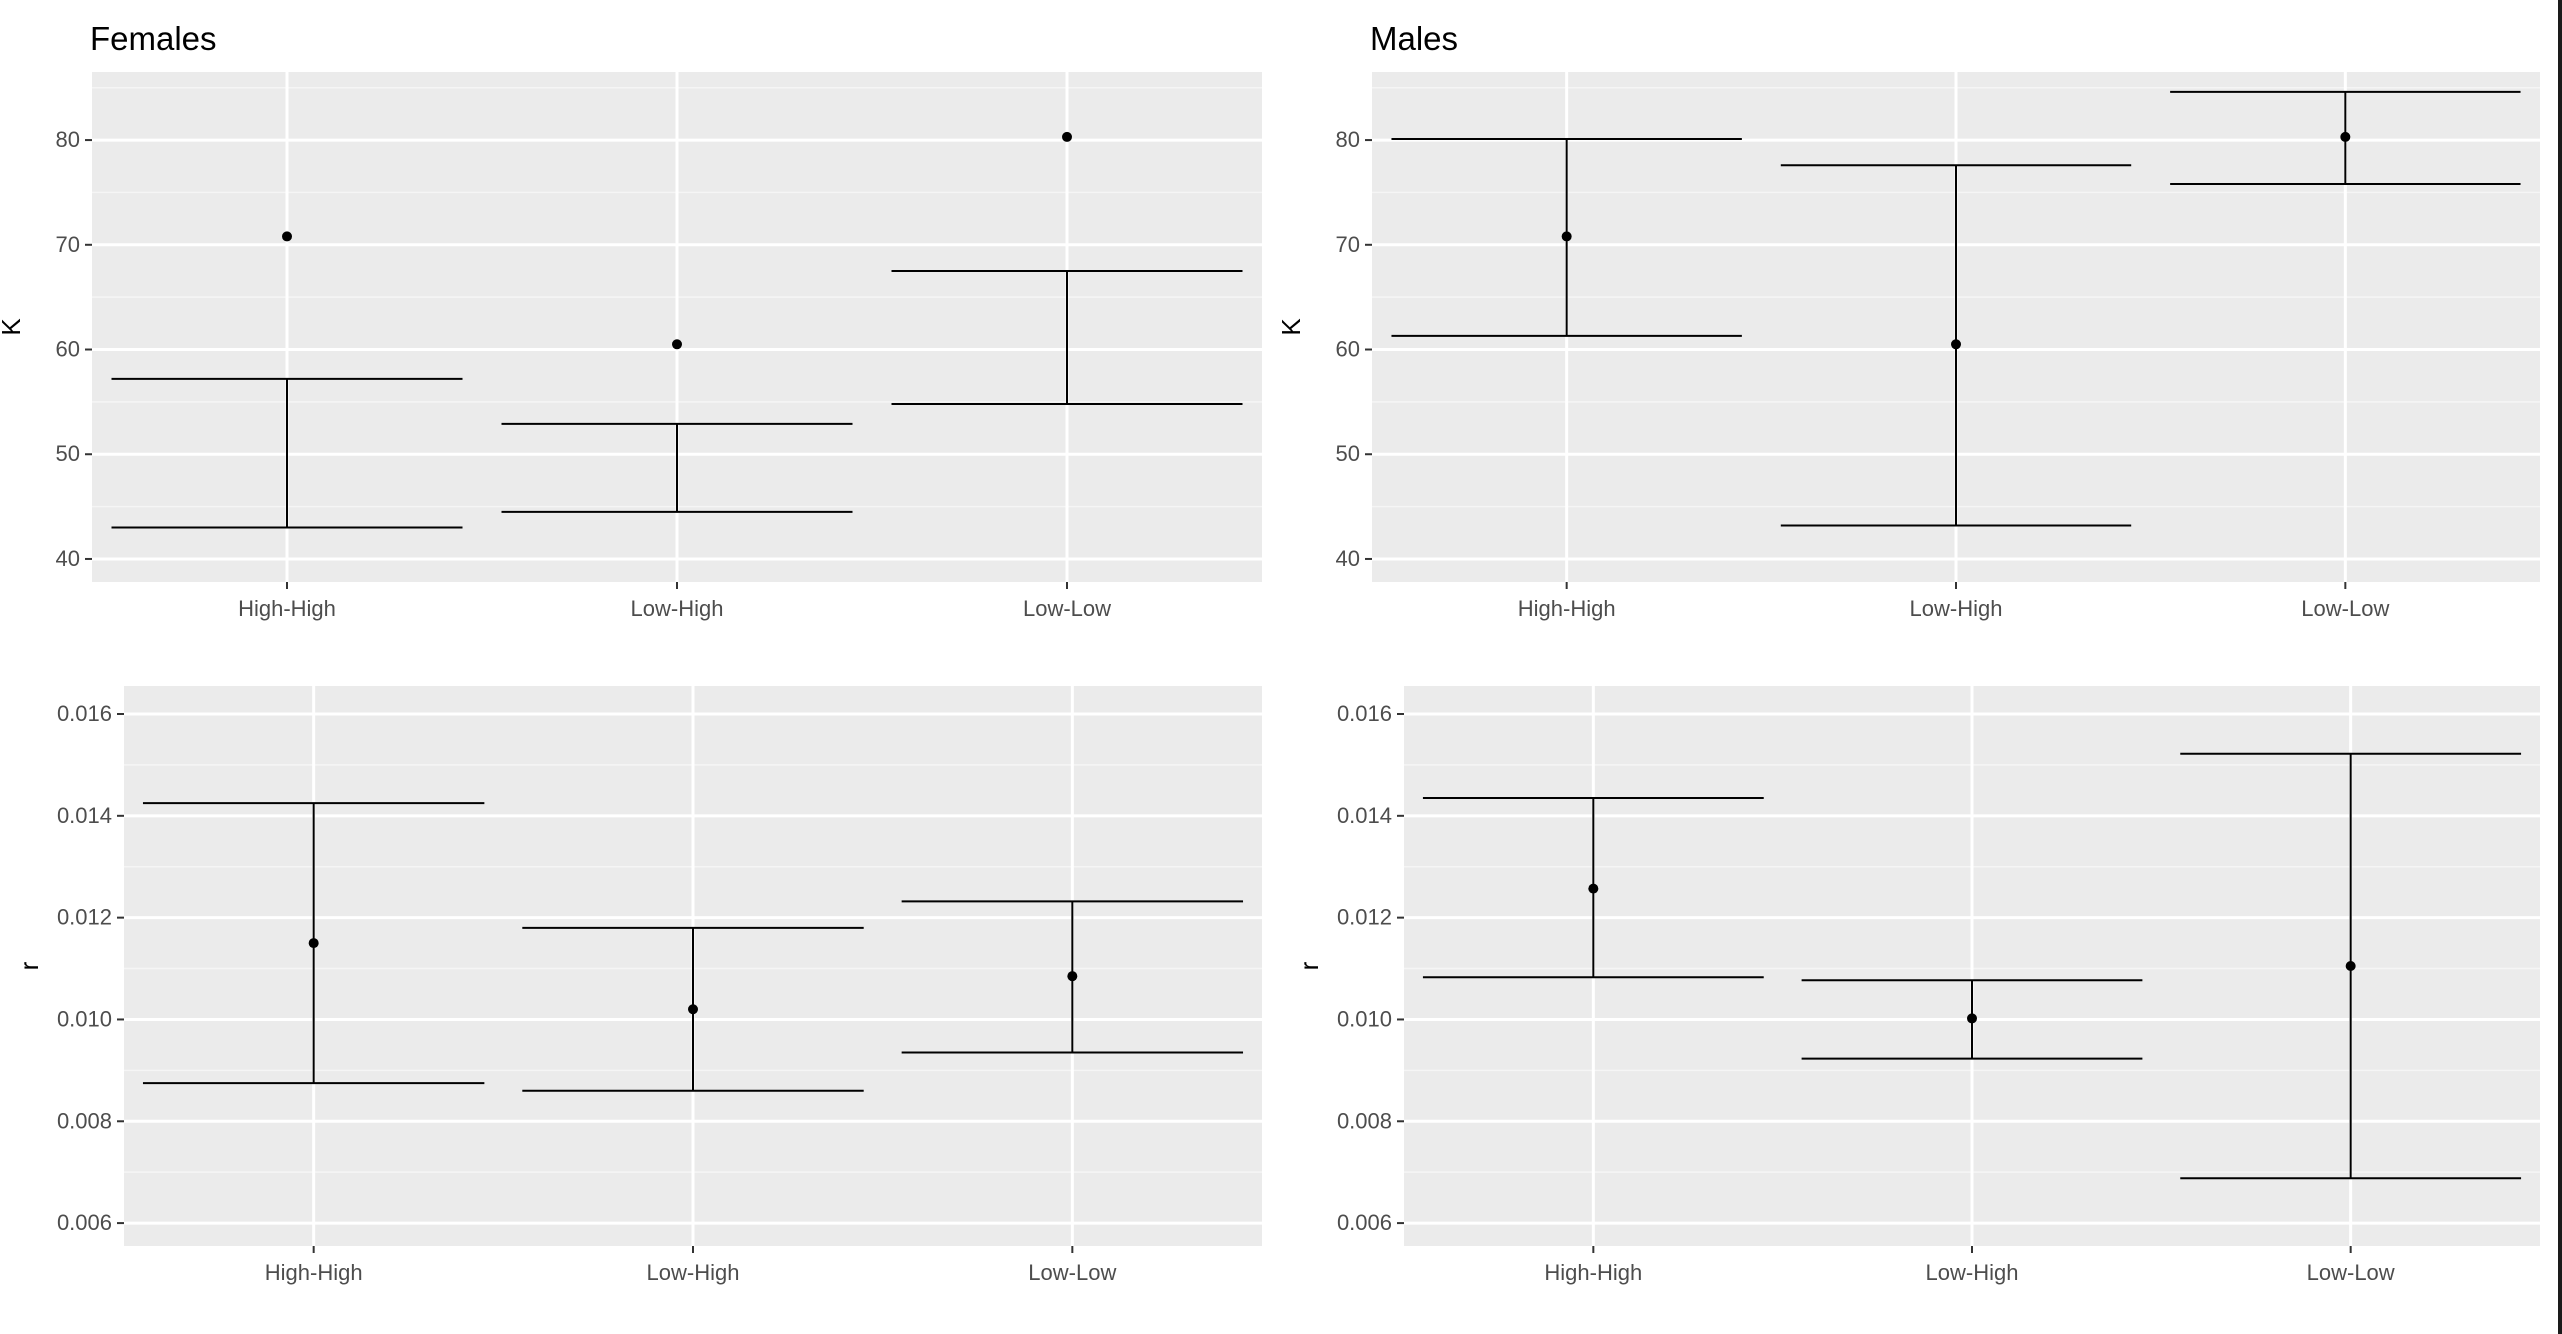 The height and width of the screenshot is (1334, 2562). I want to click on panel-title: Females, so click(153, 38).